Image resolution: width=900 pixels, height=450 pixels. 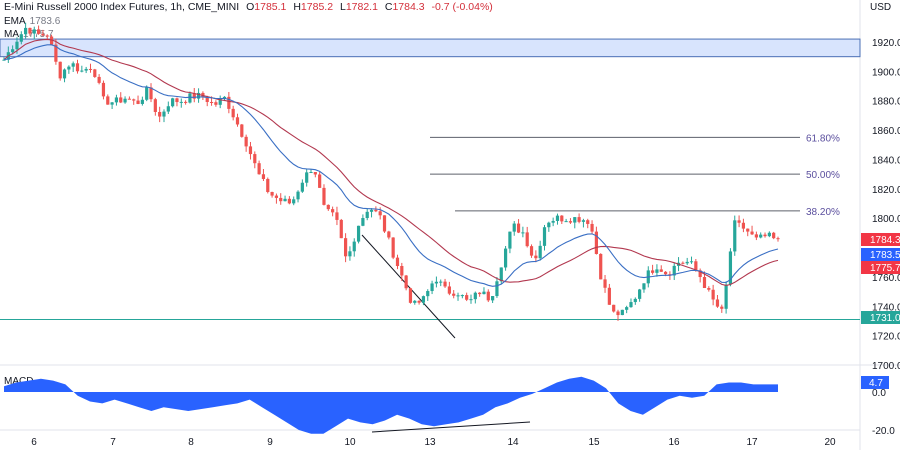 I want to click on high-value: 1785.2, so click(x=317, y=7).